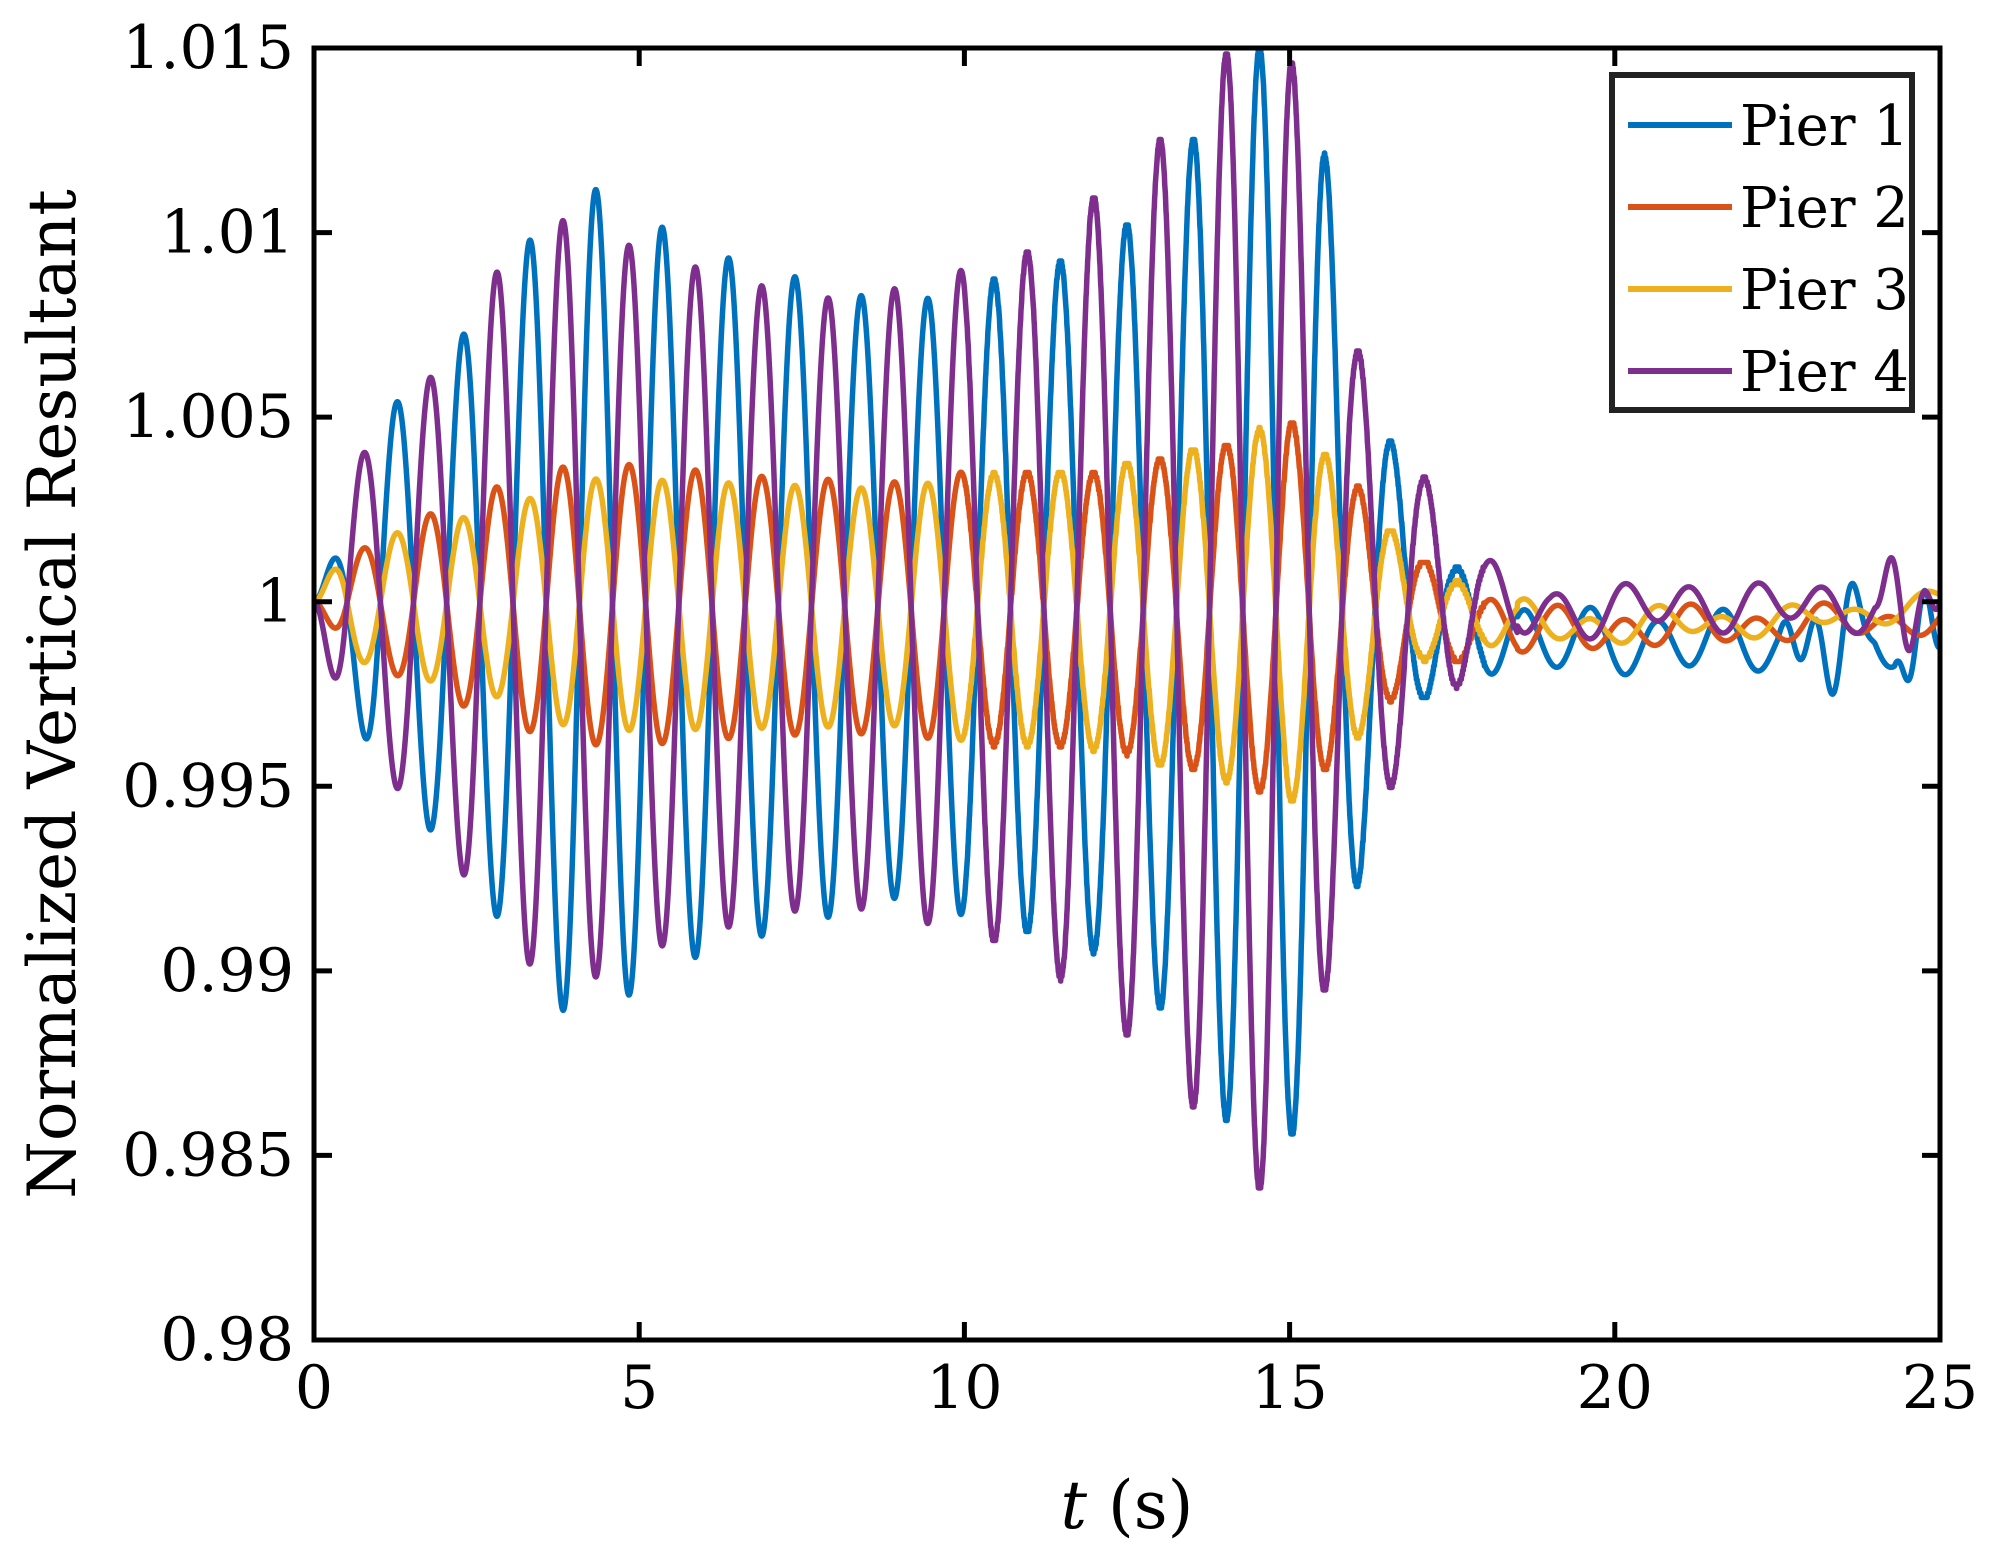  What do you see at coordinates (208, 1155) in the screenshot?
I see `y-tick-label: 0.985` at bounding box center [208, 1155].